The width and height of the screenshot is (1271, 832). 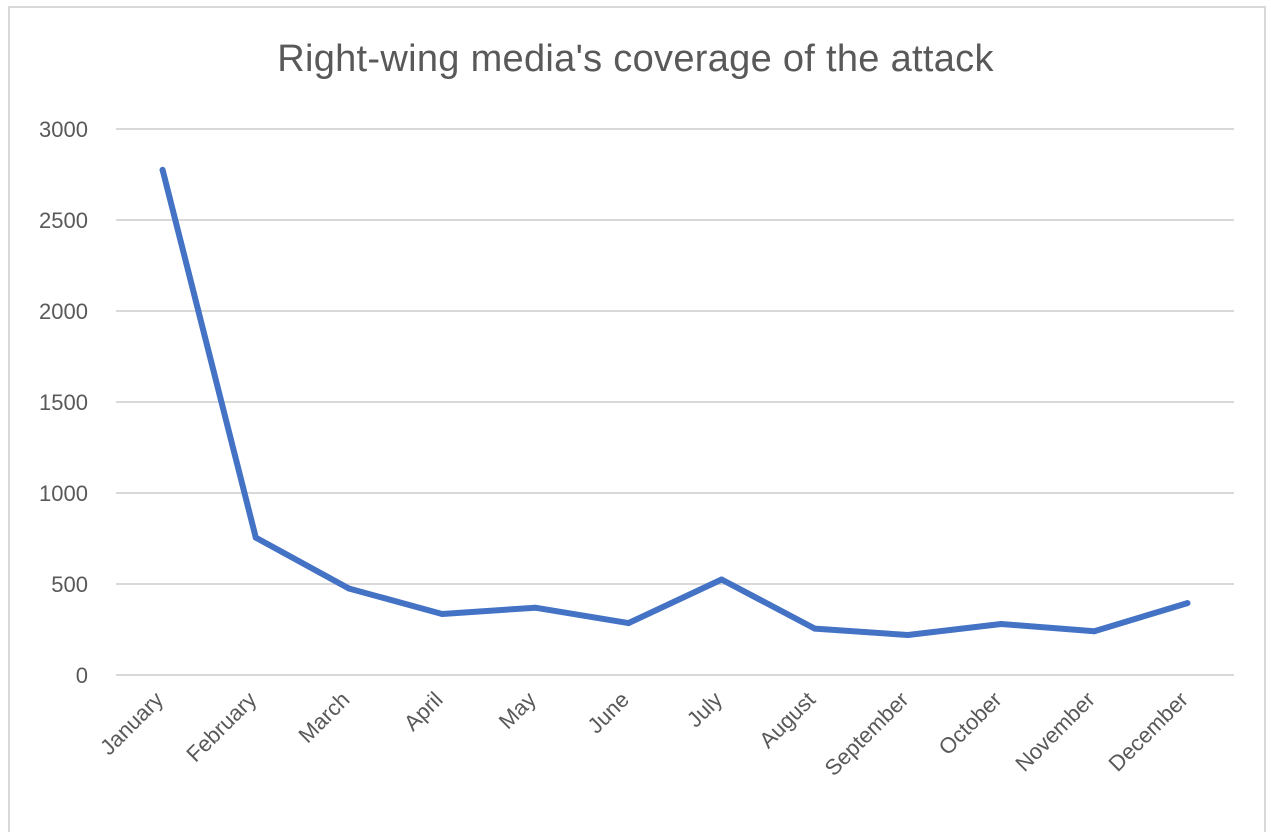 I want to click on x-tick-label: May, so click(x=517, y=710).